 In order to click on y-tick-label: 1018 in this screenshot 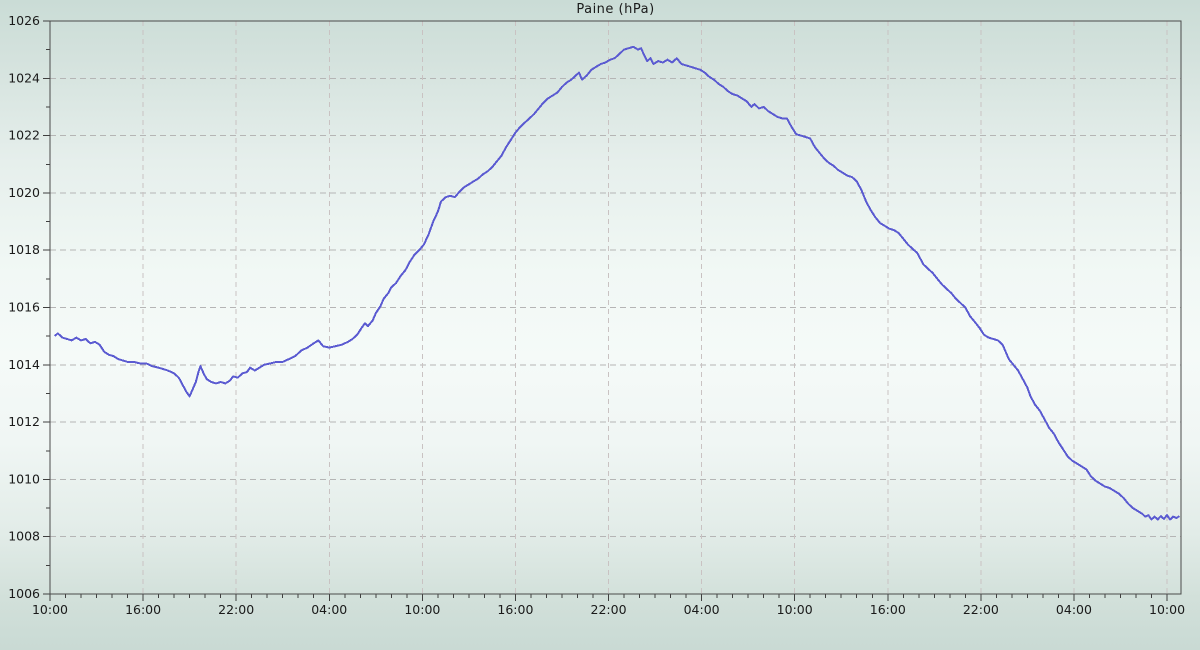, I will do `click(24, 249)`.